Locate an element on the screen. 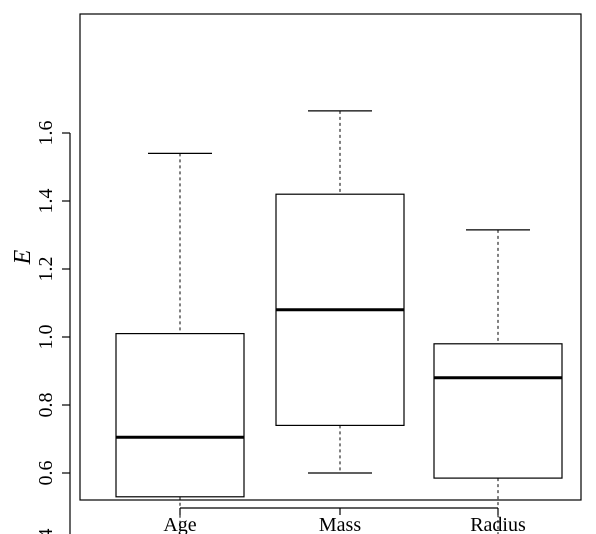 This screenshot has height=534, width=596. y-tick-label: 1.0 is located at coordinates (46, 337).